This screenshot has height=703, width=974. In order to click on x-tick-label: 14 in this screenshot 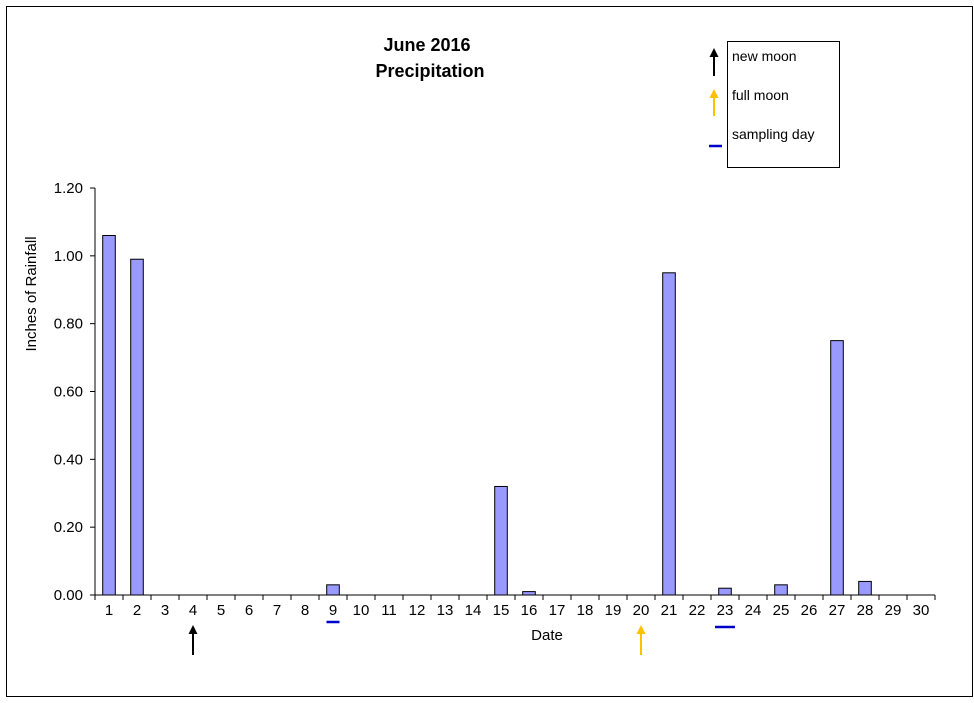, I will do `click(473, 610)`.